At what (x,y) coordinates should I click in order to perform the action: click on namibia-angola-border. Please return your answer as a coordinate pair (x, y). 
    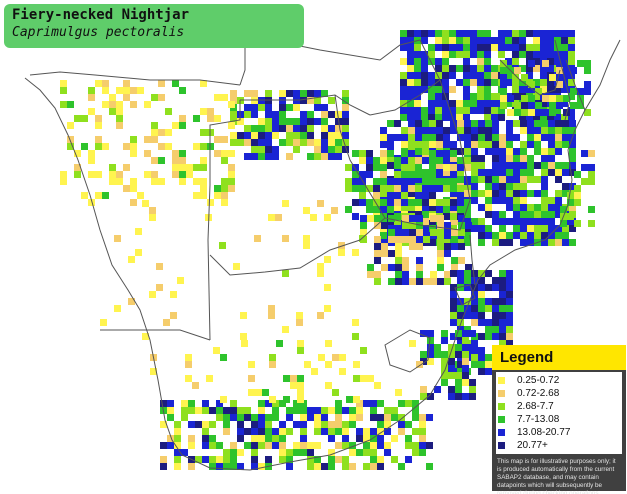
    Looking at the image, I should click on (135, 78).